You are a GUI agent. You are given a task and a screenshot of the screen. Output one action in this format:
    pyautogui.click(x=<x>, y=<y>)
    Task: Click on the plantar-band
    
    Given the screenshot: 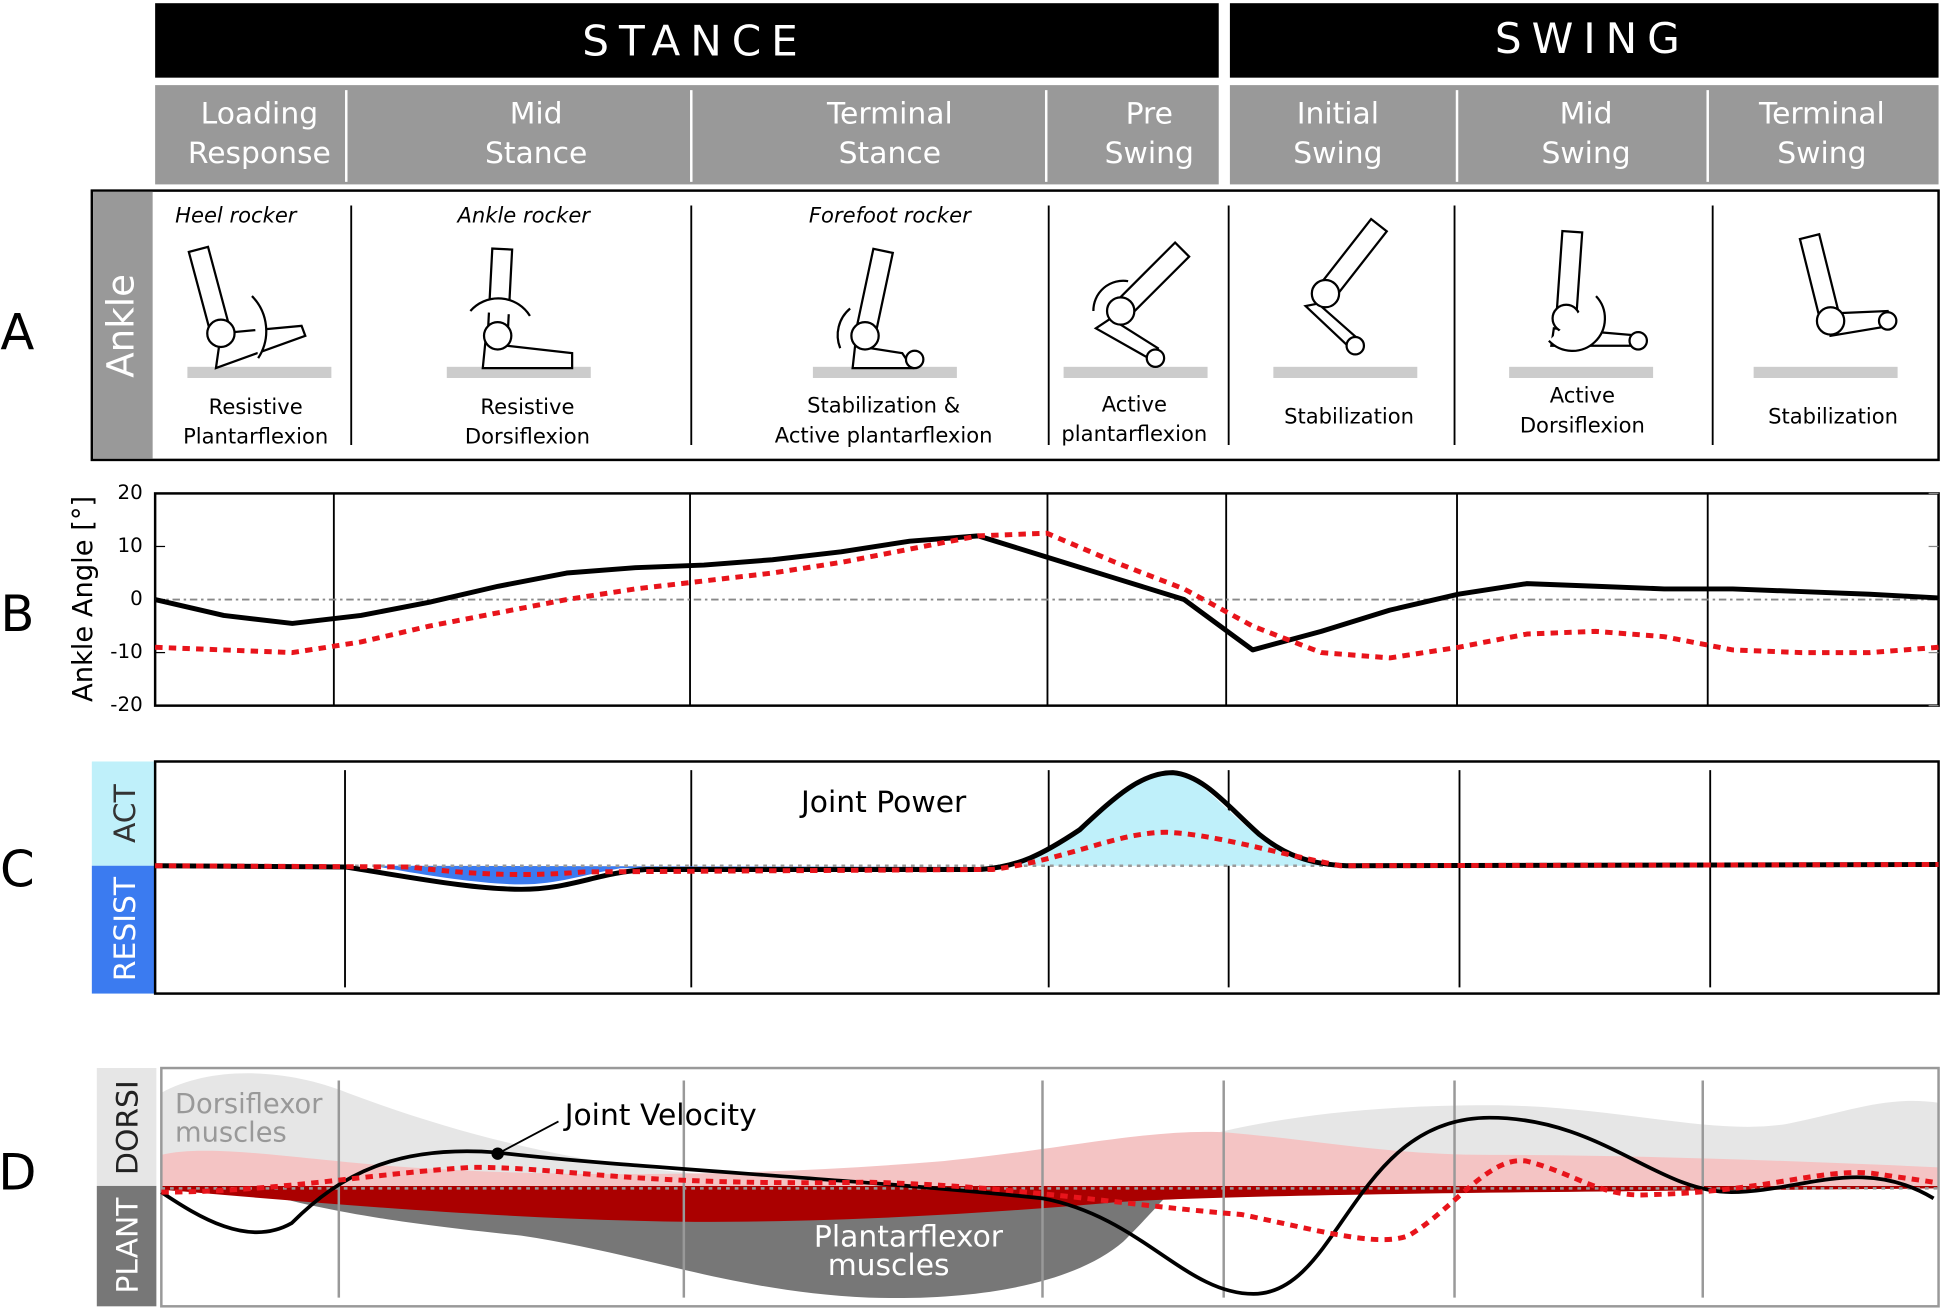 What is the action you would take?
    pyautogui.click(x=1050, y=1203)
    